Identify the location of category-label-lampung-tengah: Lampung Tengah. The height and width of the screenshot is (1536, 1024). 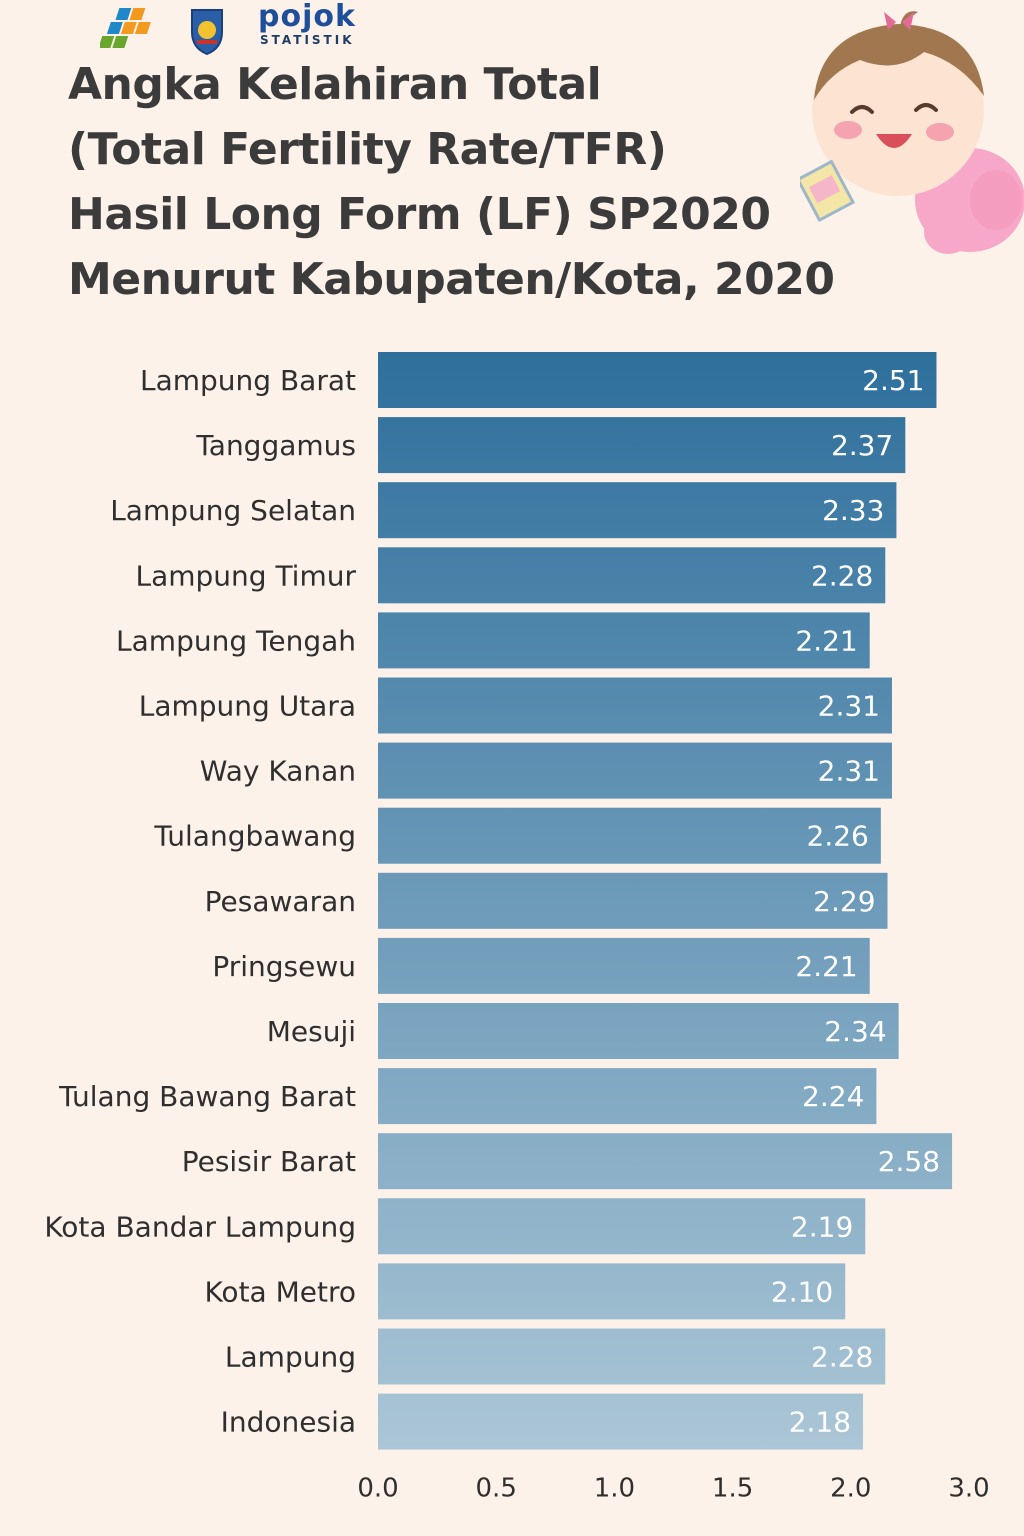
(236, 640).